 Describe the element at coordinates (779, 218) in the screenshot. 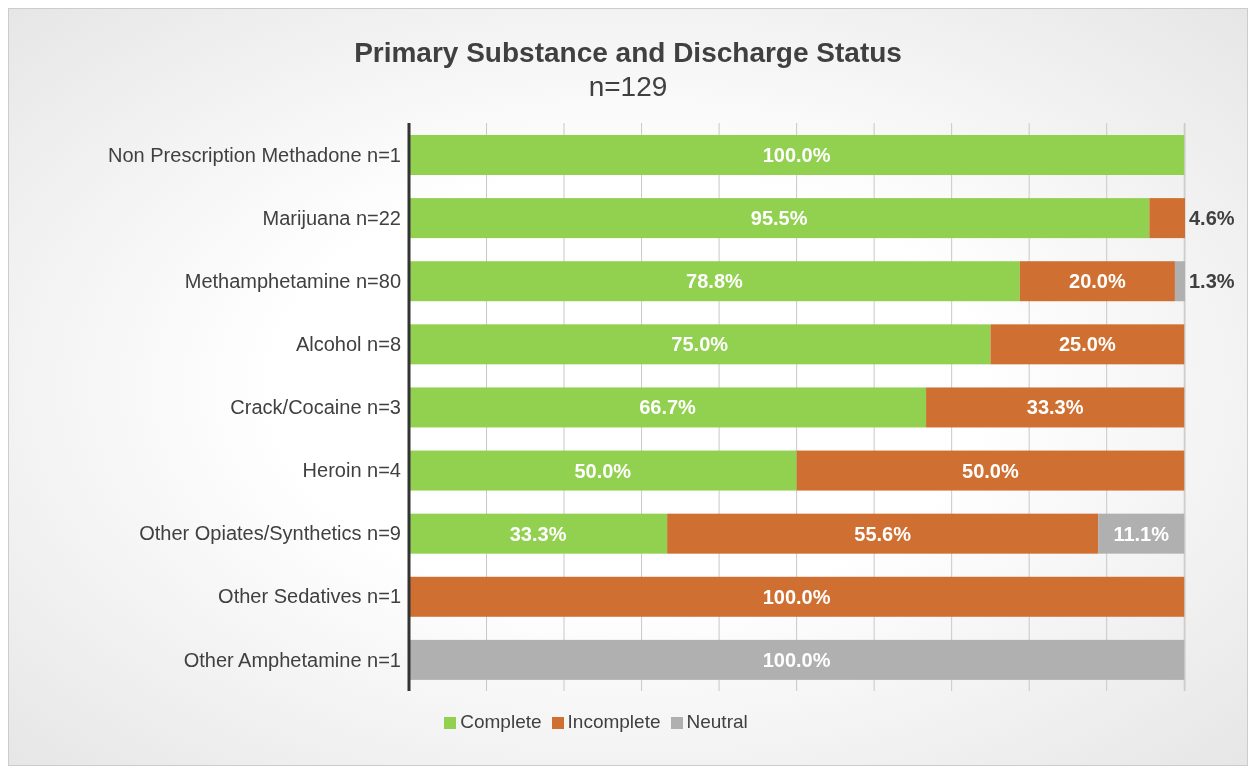

I see `data-label: 95.5%` at that location.